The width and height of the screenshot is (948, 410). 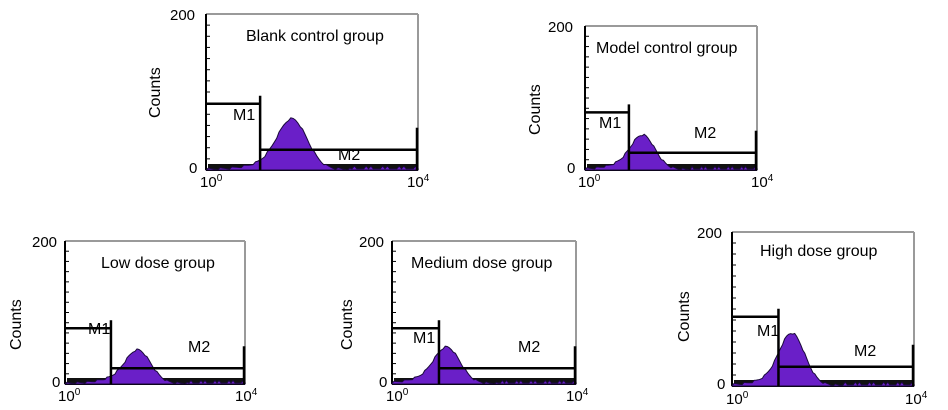 I want to click on group-title: Medium dose group, so click(x=482, y=263).